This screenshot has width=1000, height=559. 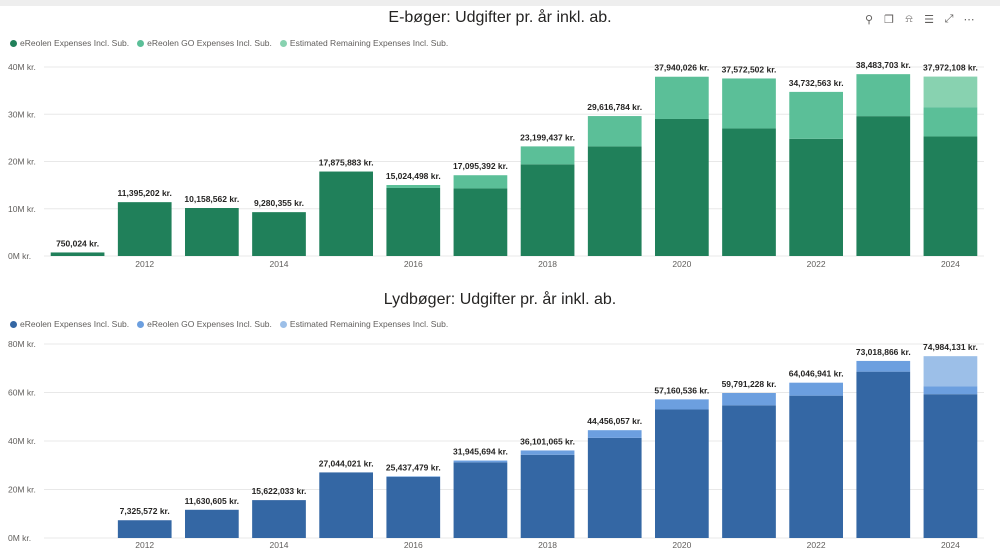 I want to click on data-label: 44,456,057 kr., so click(x=614, y=421).